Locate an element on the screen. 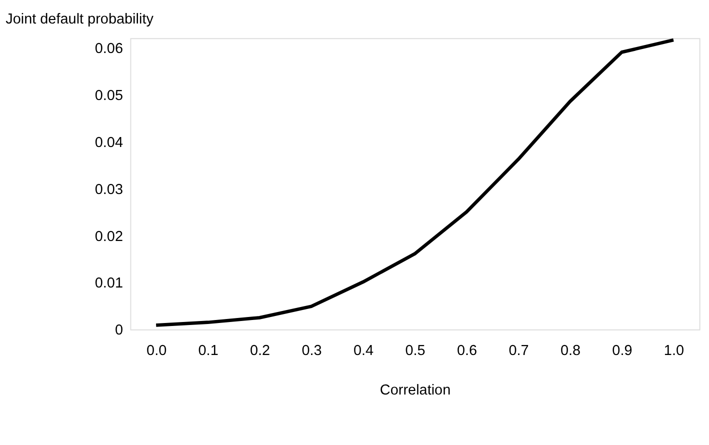 The height and width of the screenshot is (445, 709). y-tick-label: 0.04 is located at coordinates (108, 142).